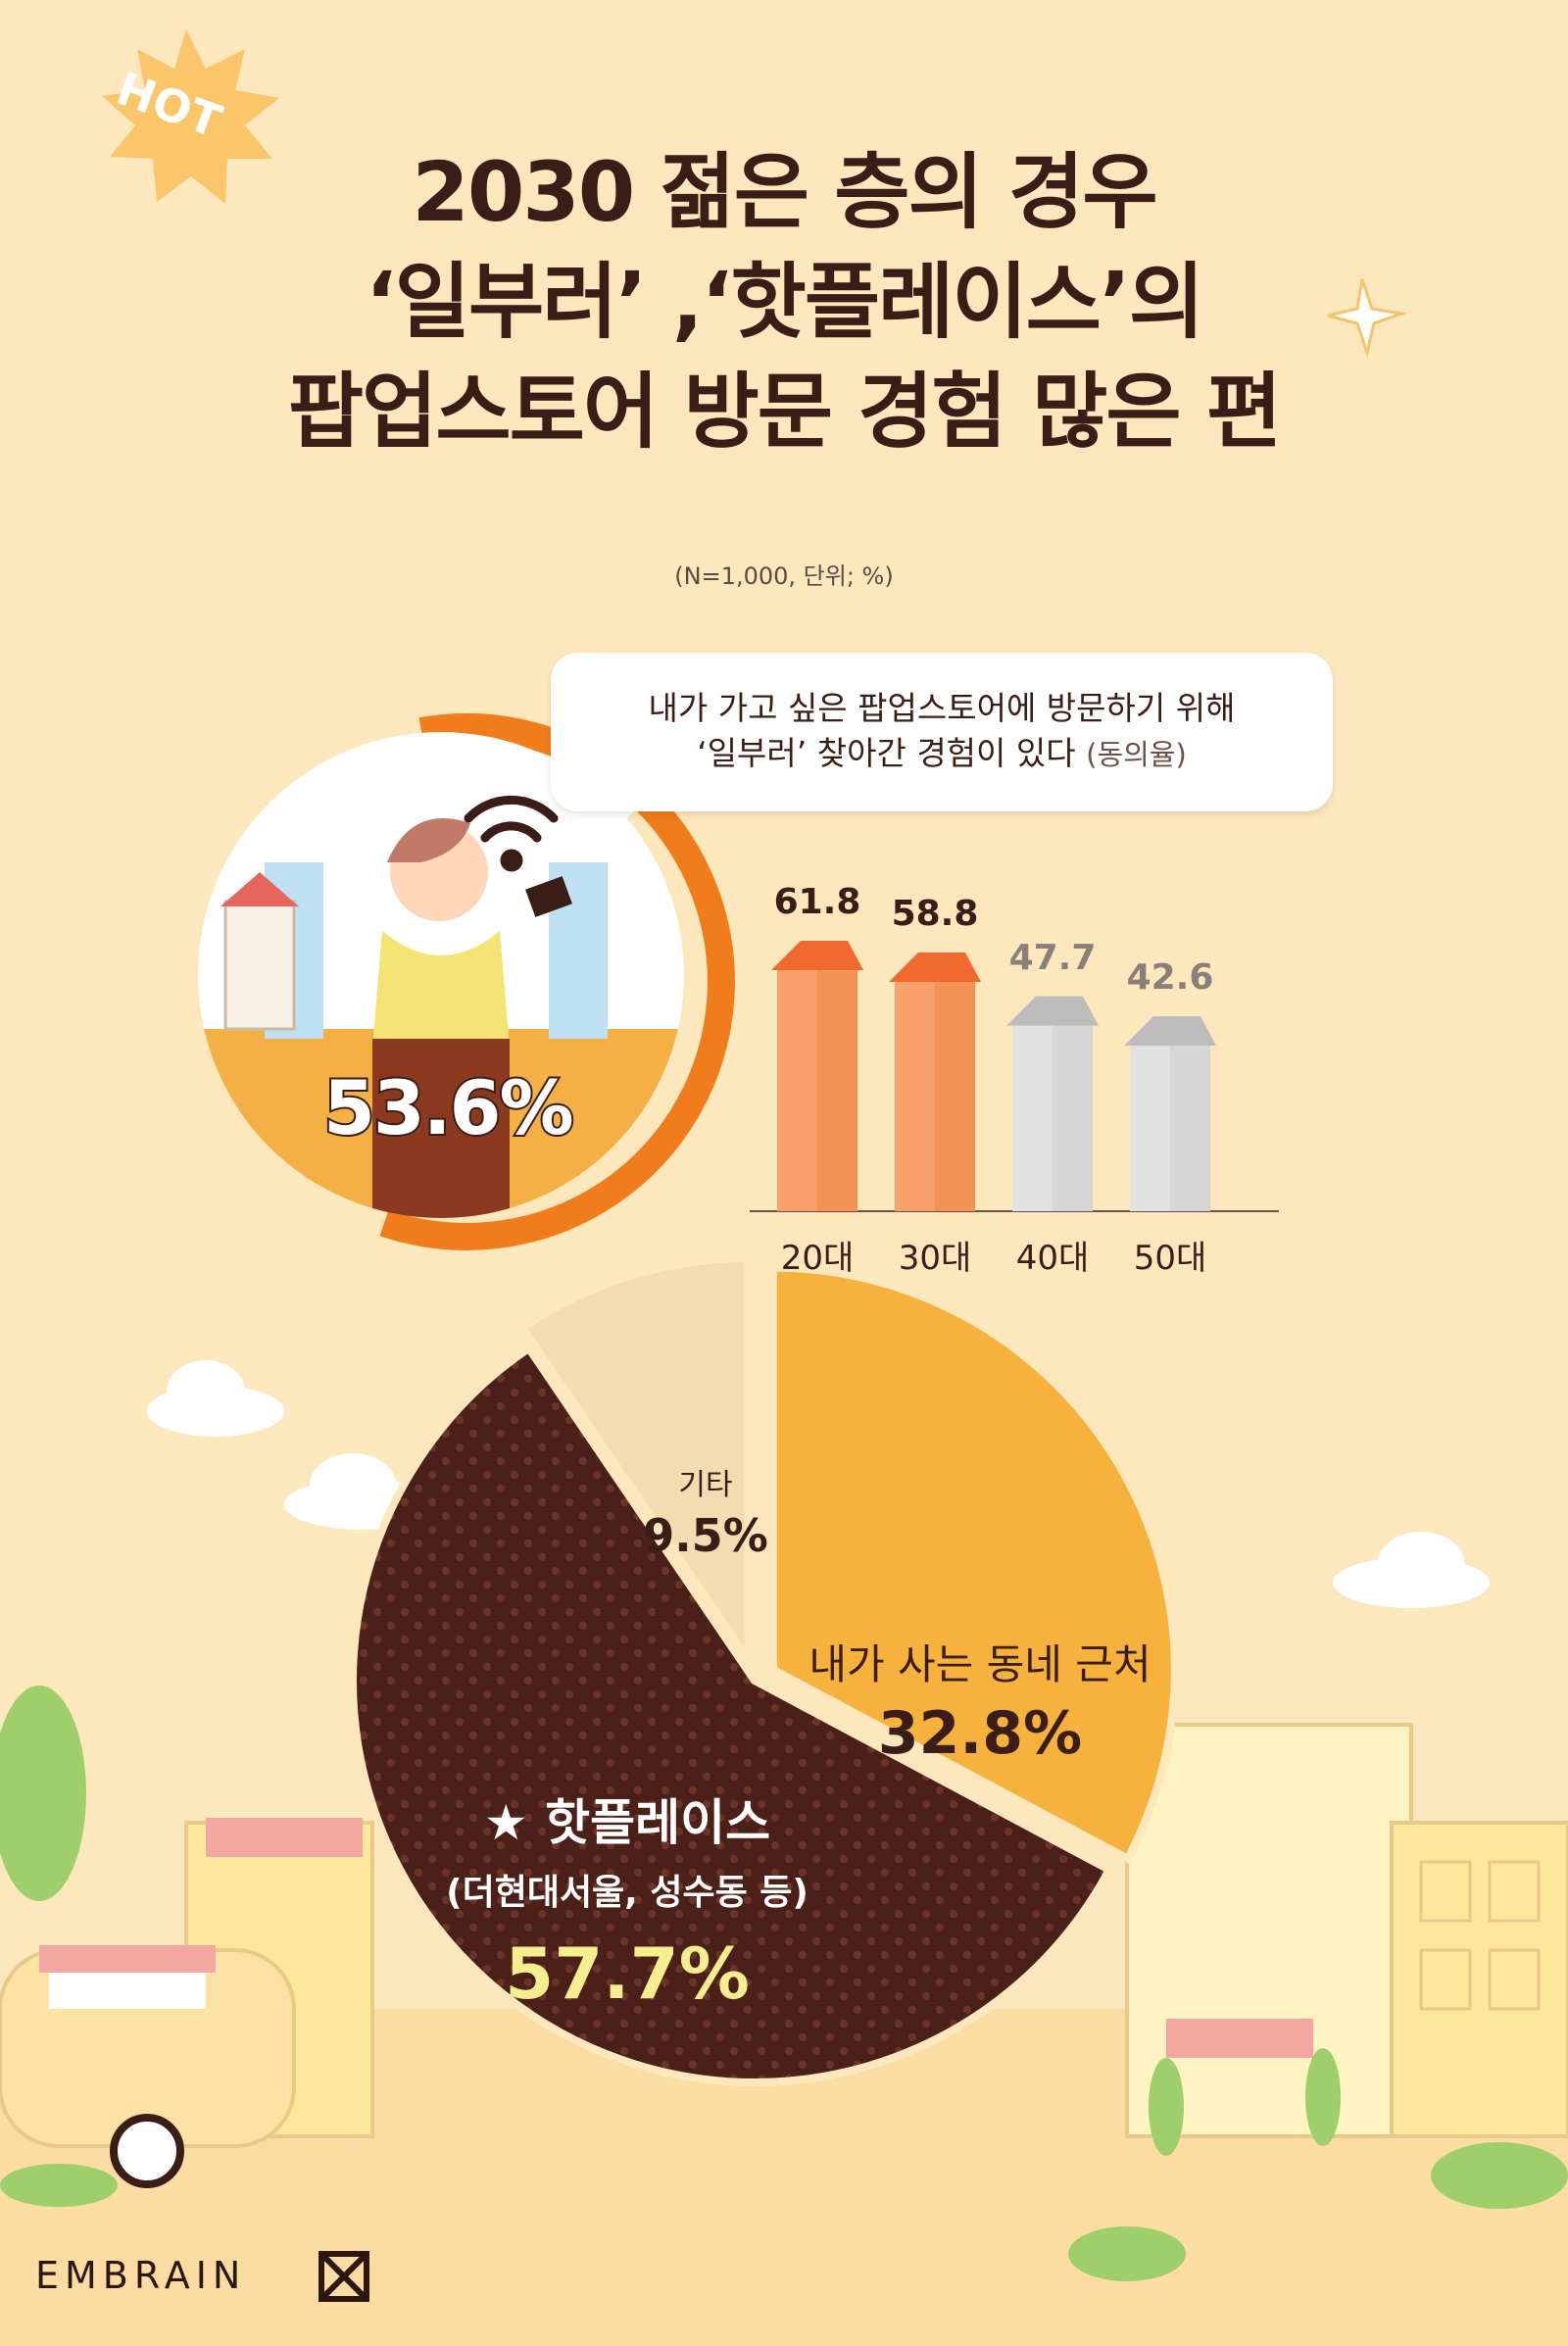 This screenshot has height=2346, width=1568. Describe the element at coordinates (627, 1893) in the screenshot. I see `pie-label-sub: (더현대서울, 성수동 등)` at that location.